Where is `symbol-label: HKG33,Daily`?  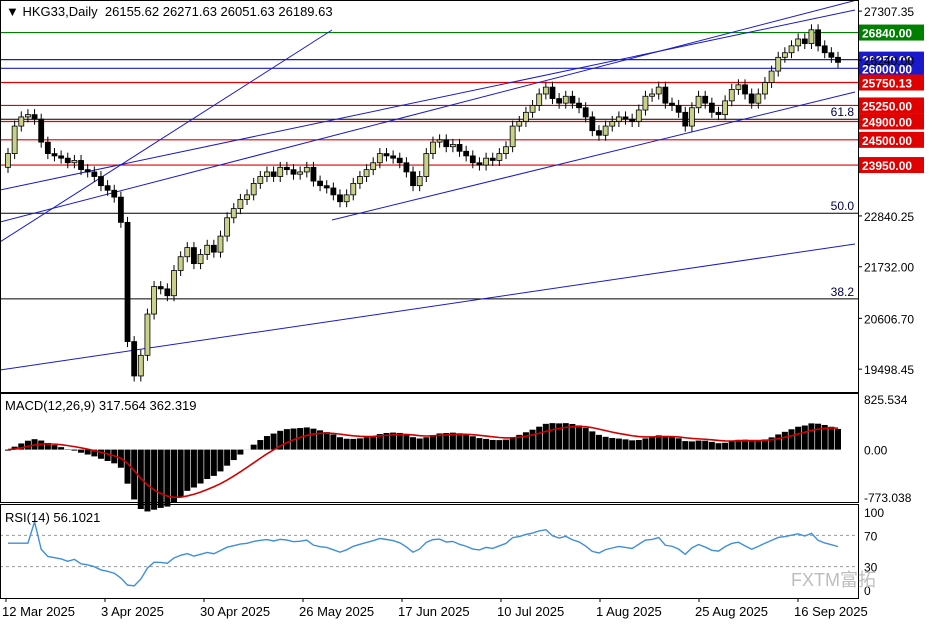 symbol-label: HKG33,Daily is located at coordinates (60, 11).